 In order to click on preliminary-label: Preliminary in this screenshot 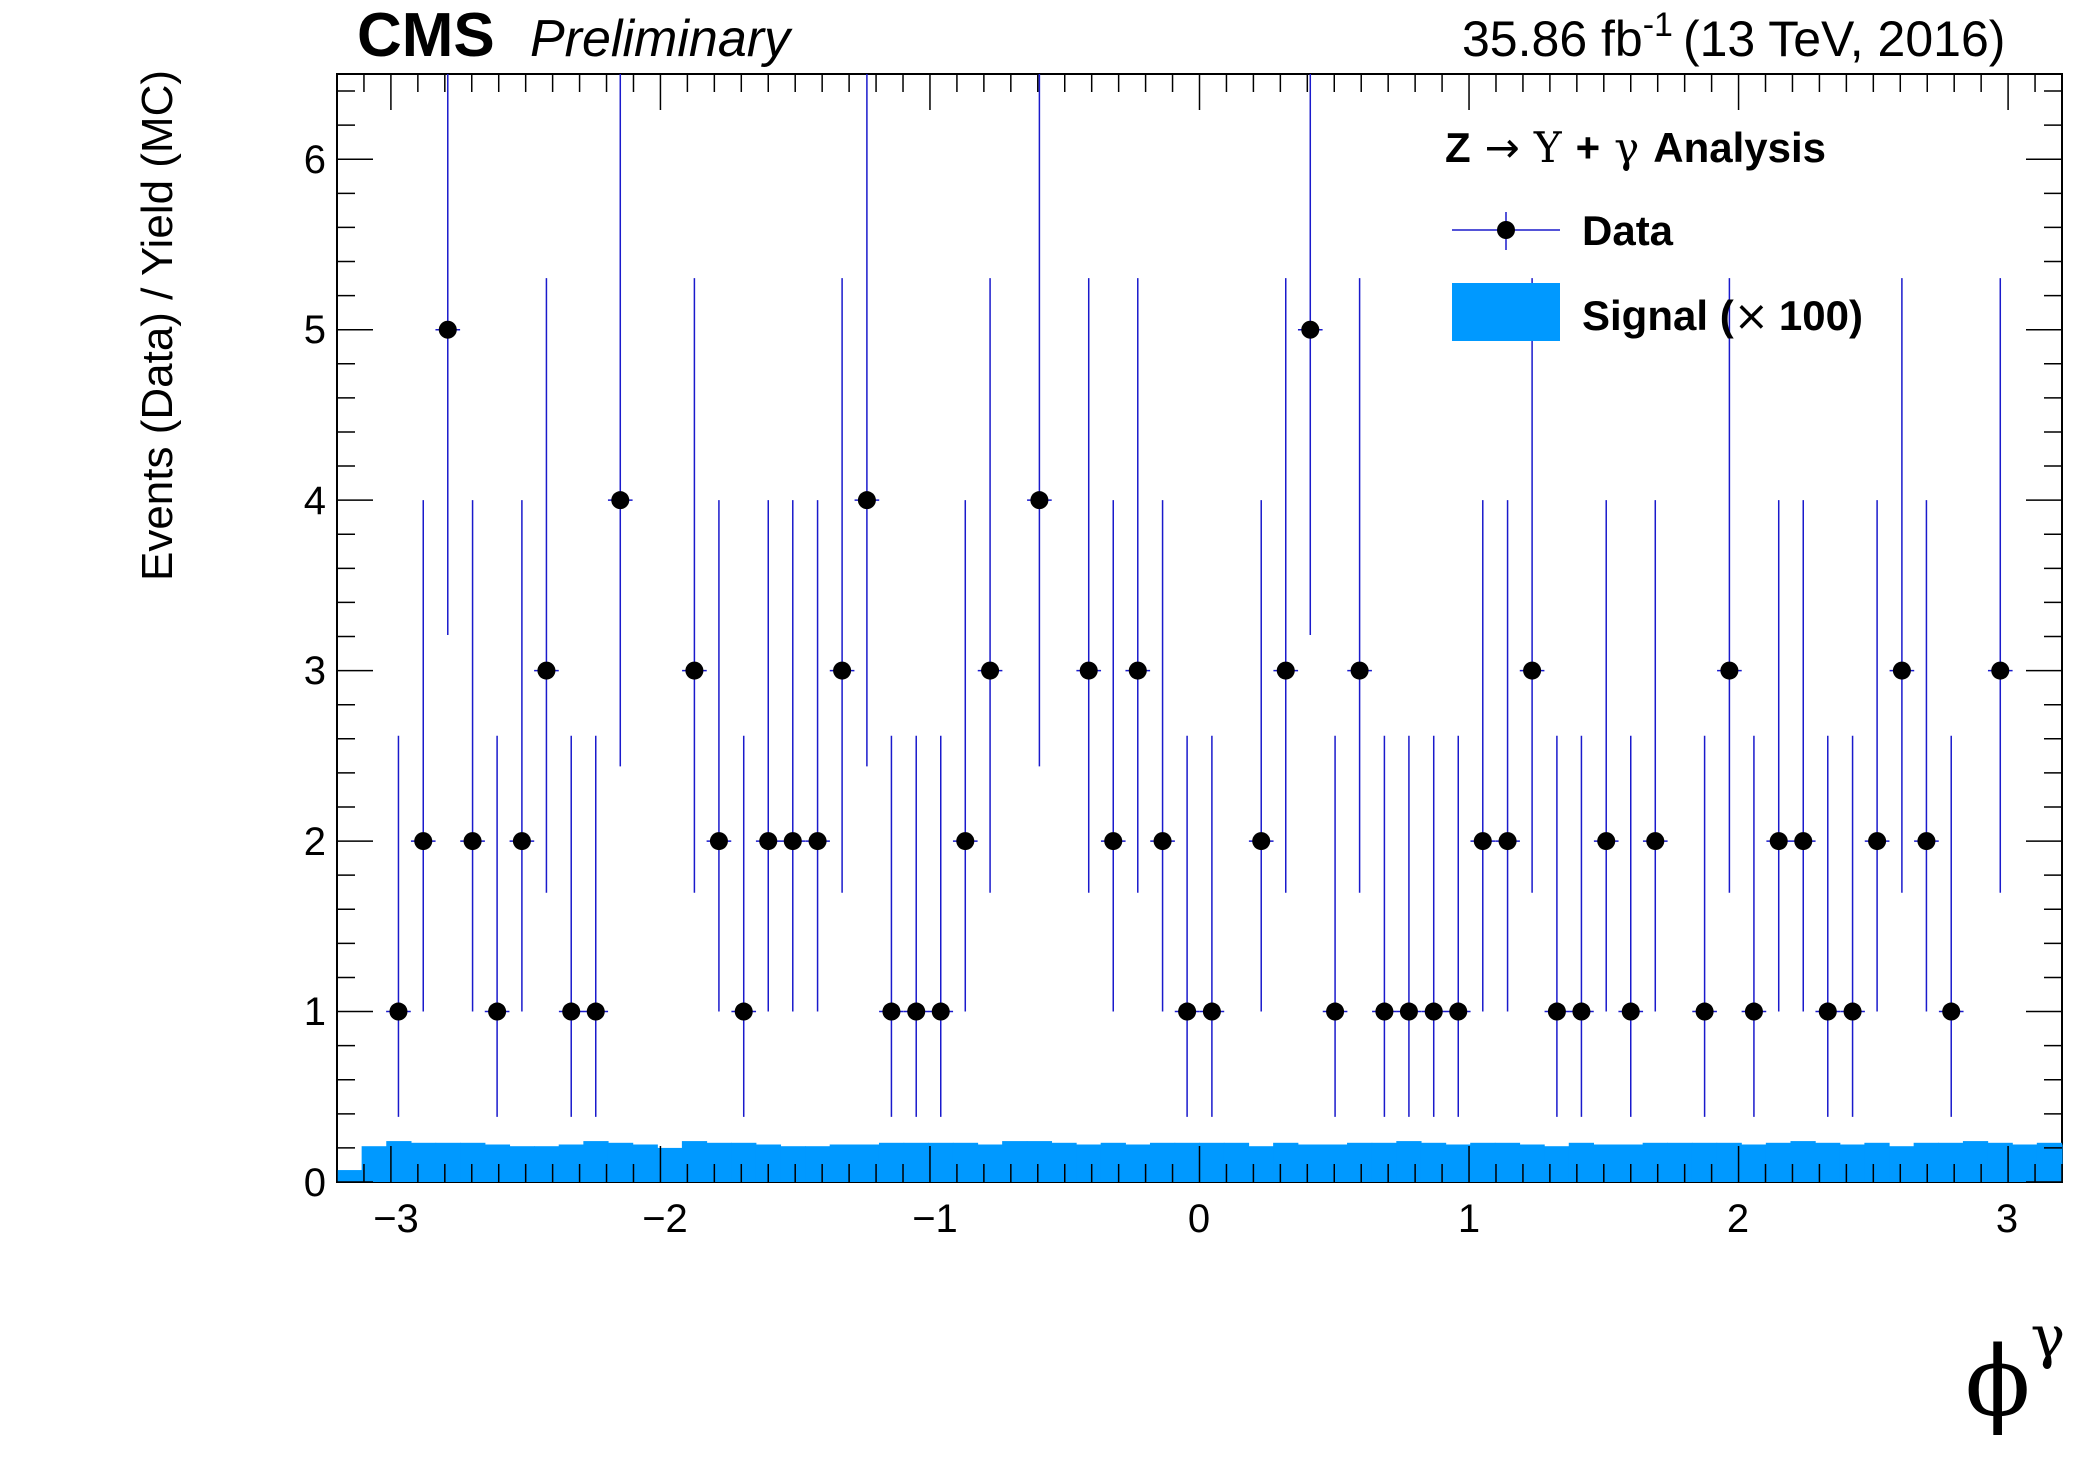, I will do `click(661, 39)`.